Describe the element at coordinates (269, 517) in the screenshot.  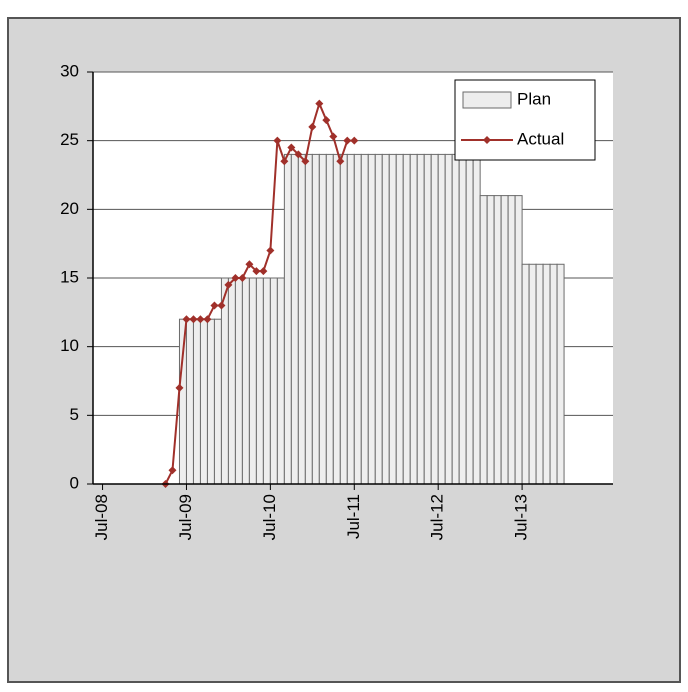
I see `x-tick-label: Jul-10` at that location.